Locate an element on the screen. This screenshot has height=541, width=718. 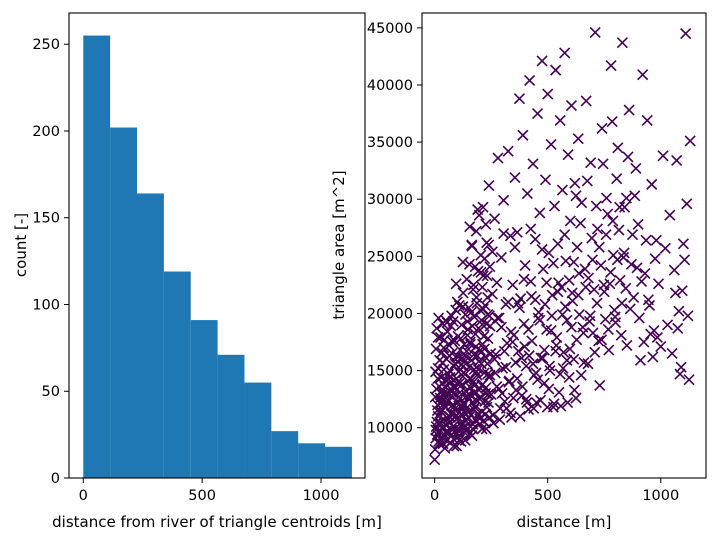
scatter-y-tick-label: 30000 is located at coordinates (390, 200).